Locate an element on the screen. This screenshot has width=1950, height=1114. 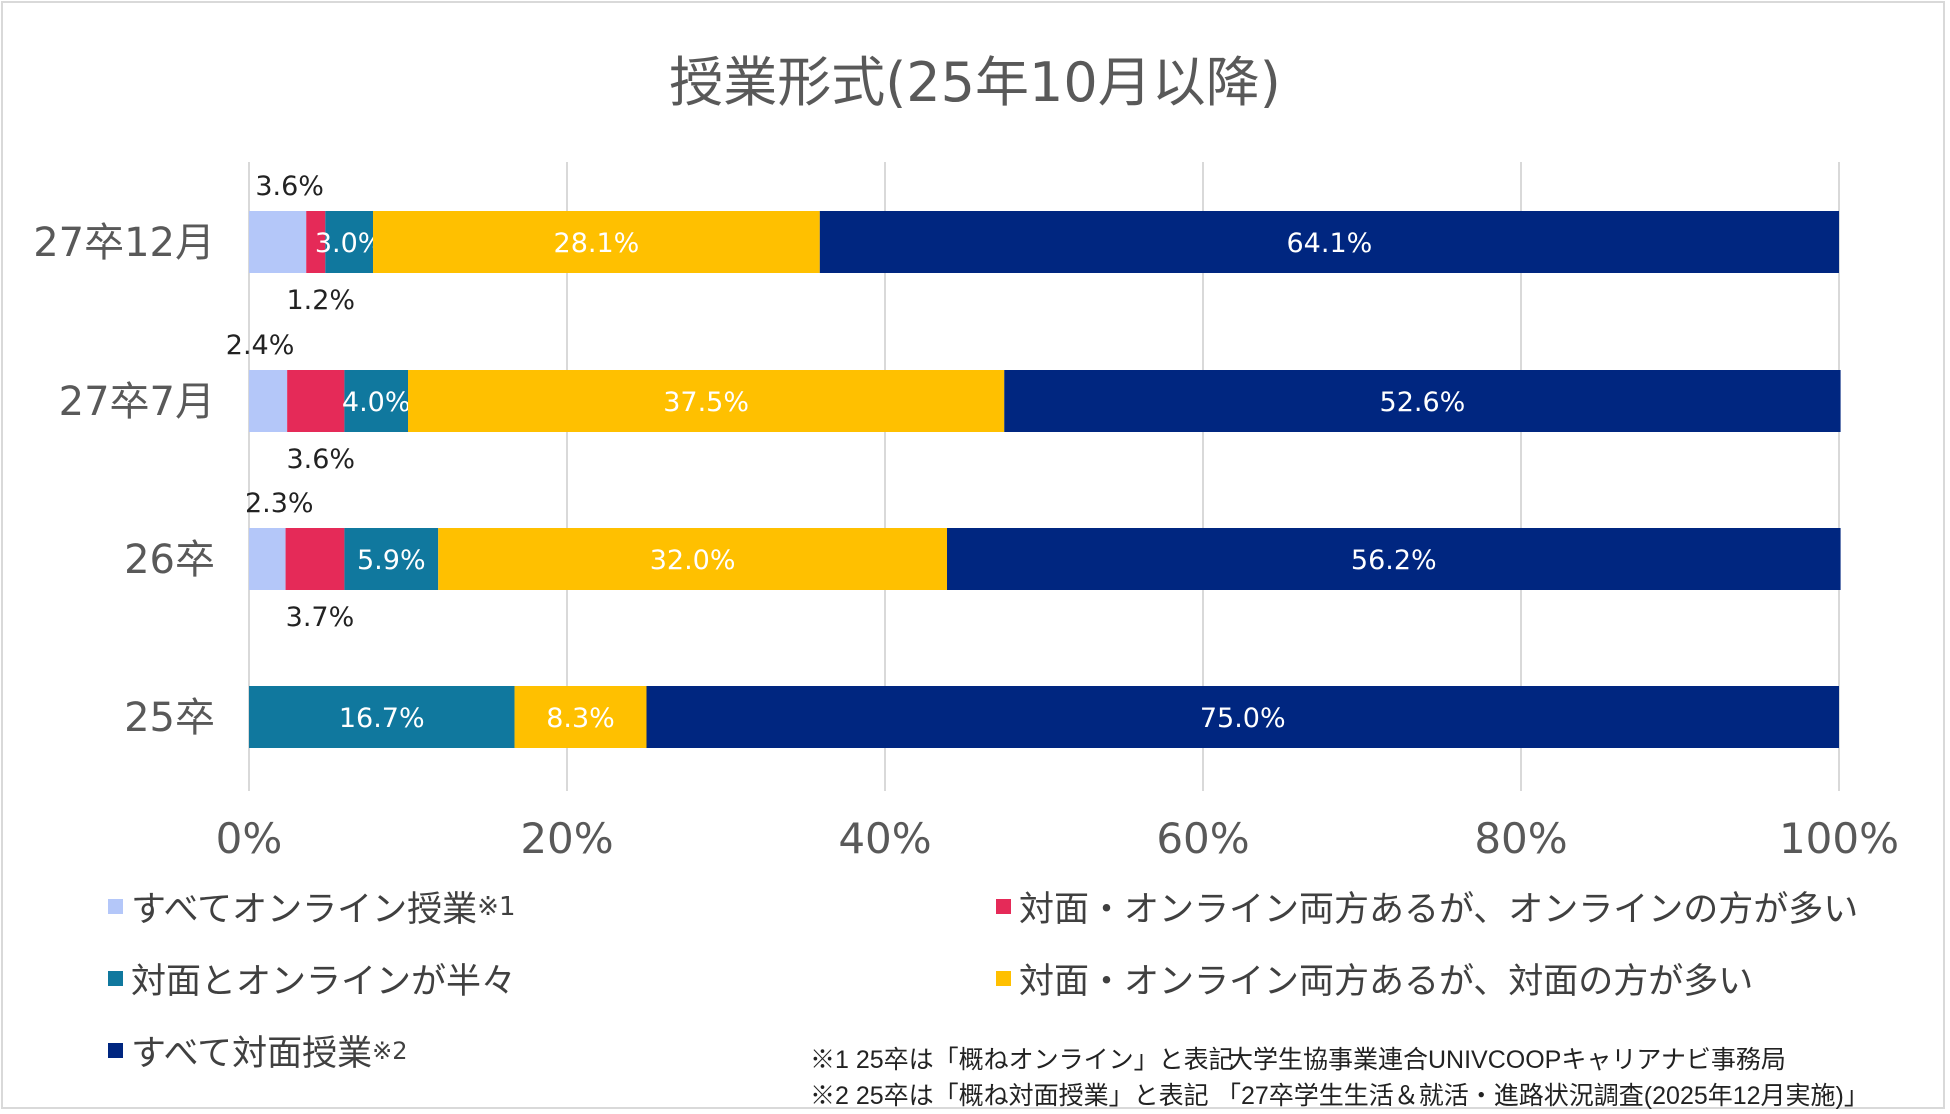
legend-item-mostly-inperson: 対面・オンライン両方あるが、対面の方が多い is located at coordinates (1374, 978).